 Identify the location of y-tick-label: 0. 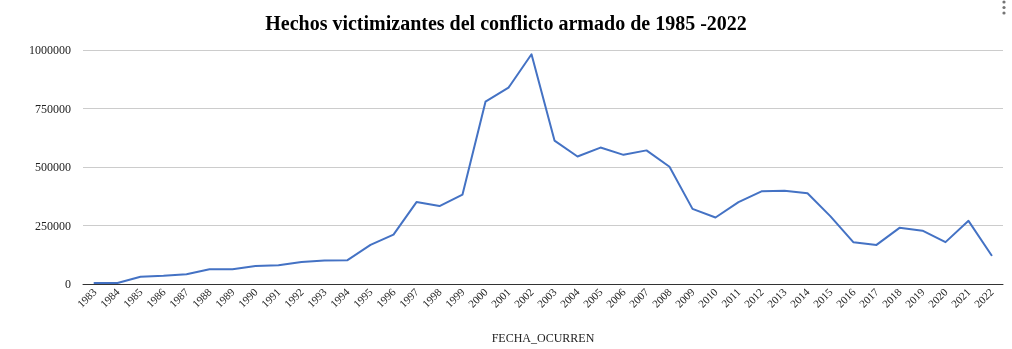
(68, 284).